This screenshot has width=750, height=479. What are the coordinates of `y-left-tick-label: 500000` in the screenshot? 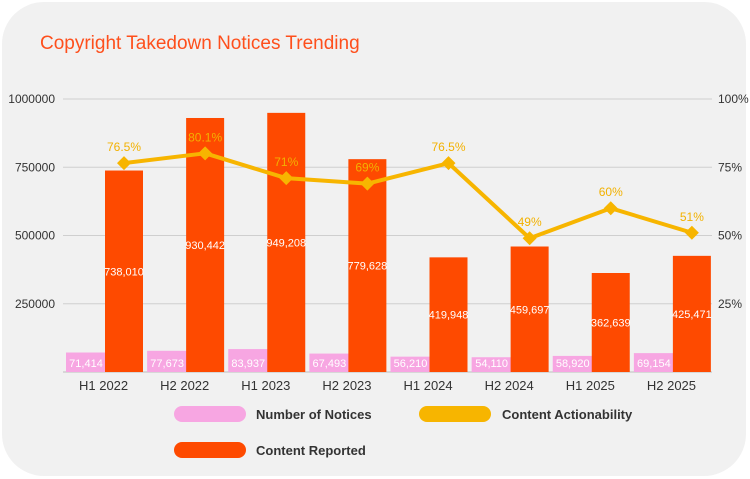 It's located at (35, 236).